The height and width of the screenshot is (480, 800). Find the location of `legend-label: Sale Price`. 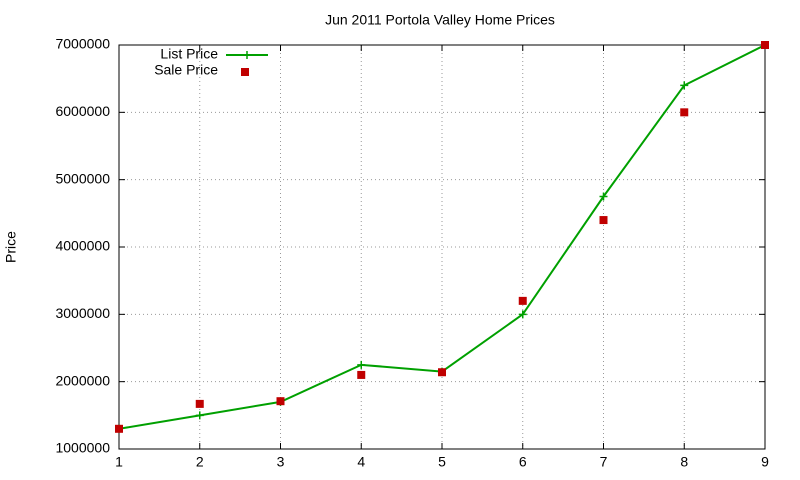

legend-label: Sale Price is located at coordinates (186, 70).